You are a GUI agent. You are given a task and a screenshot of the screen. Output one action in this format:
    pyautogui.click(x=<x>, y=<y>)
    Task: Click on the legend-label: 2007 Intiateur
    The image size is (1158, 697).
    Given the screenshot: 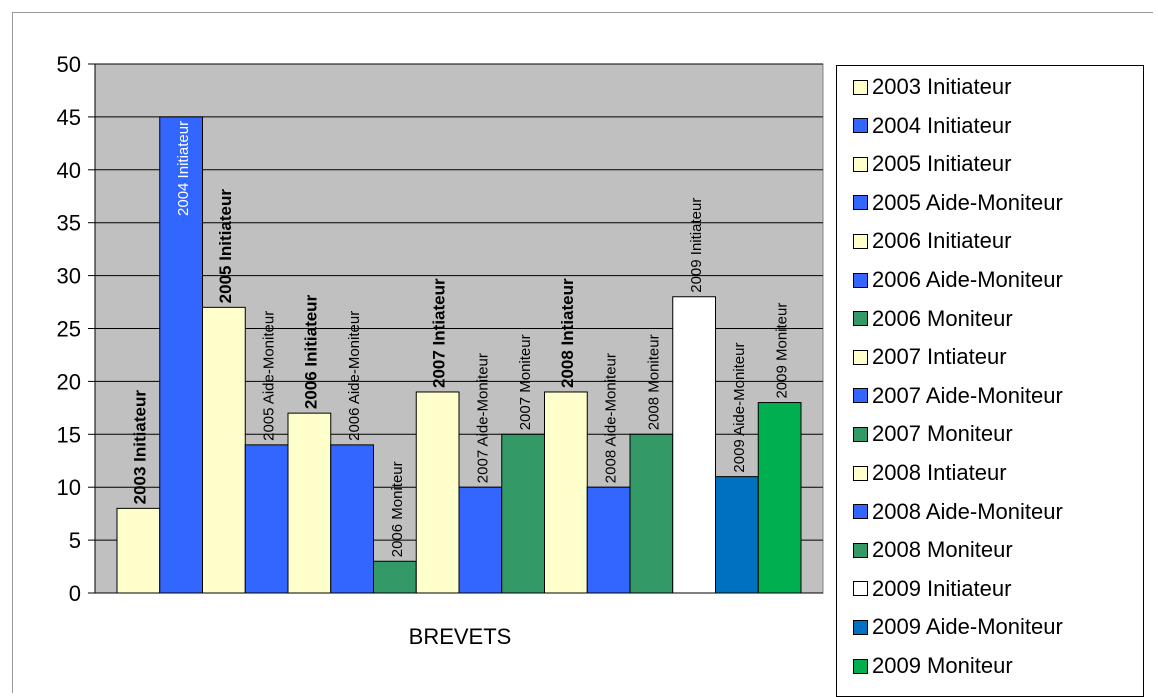 What is the action you would take?
    pyautogui.click(x=939, y=357)
    